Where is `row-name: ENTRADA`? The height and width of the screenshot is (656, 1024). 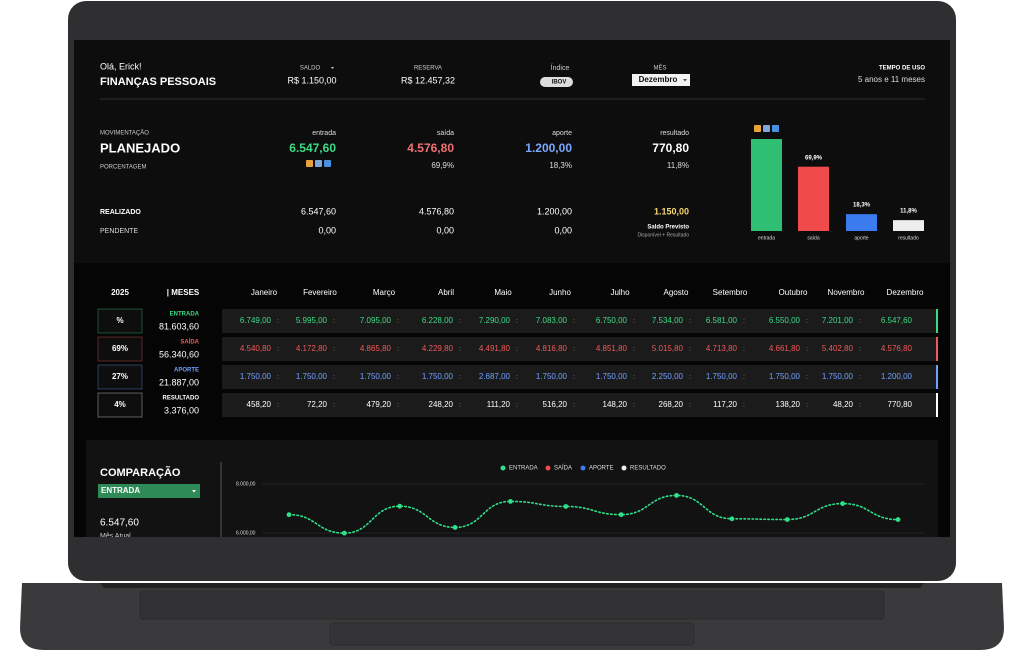 row-name: ENTRADA is located at coordinates (185, 315).